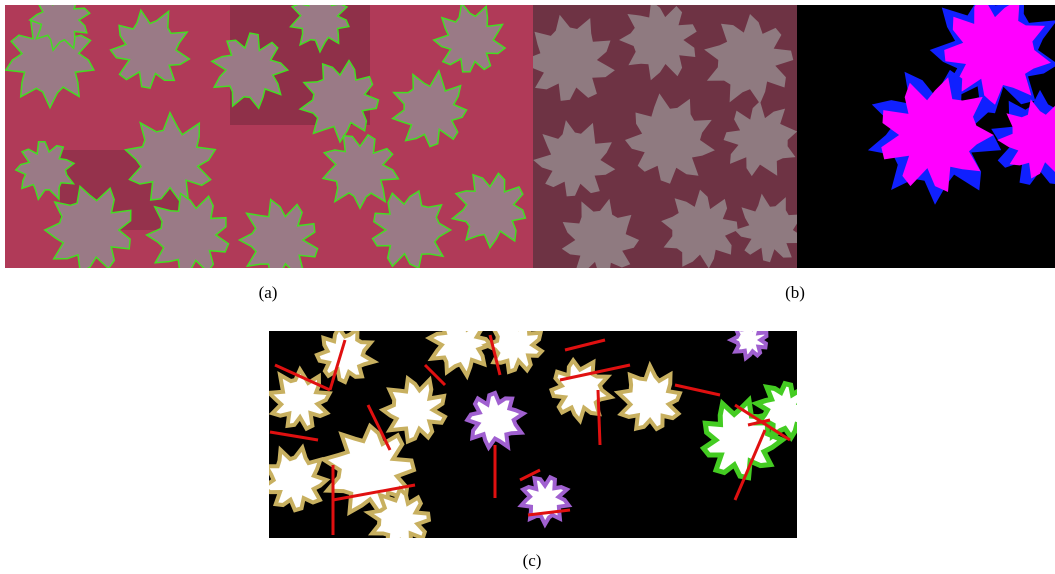 The height and width of the screenshot is (574, 1055). What do you see at coordinates (532, 560) in the screenshot?
I see `caption: (c)` at bounding box center [532, 560].